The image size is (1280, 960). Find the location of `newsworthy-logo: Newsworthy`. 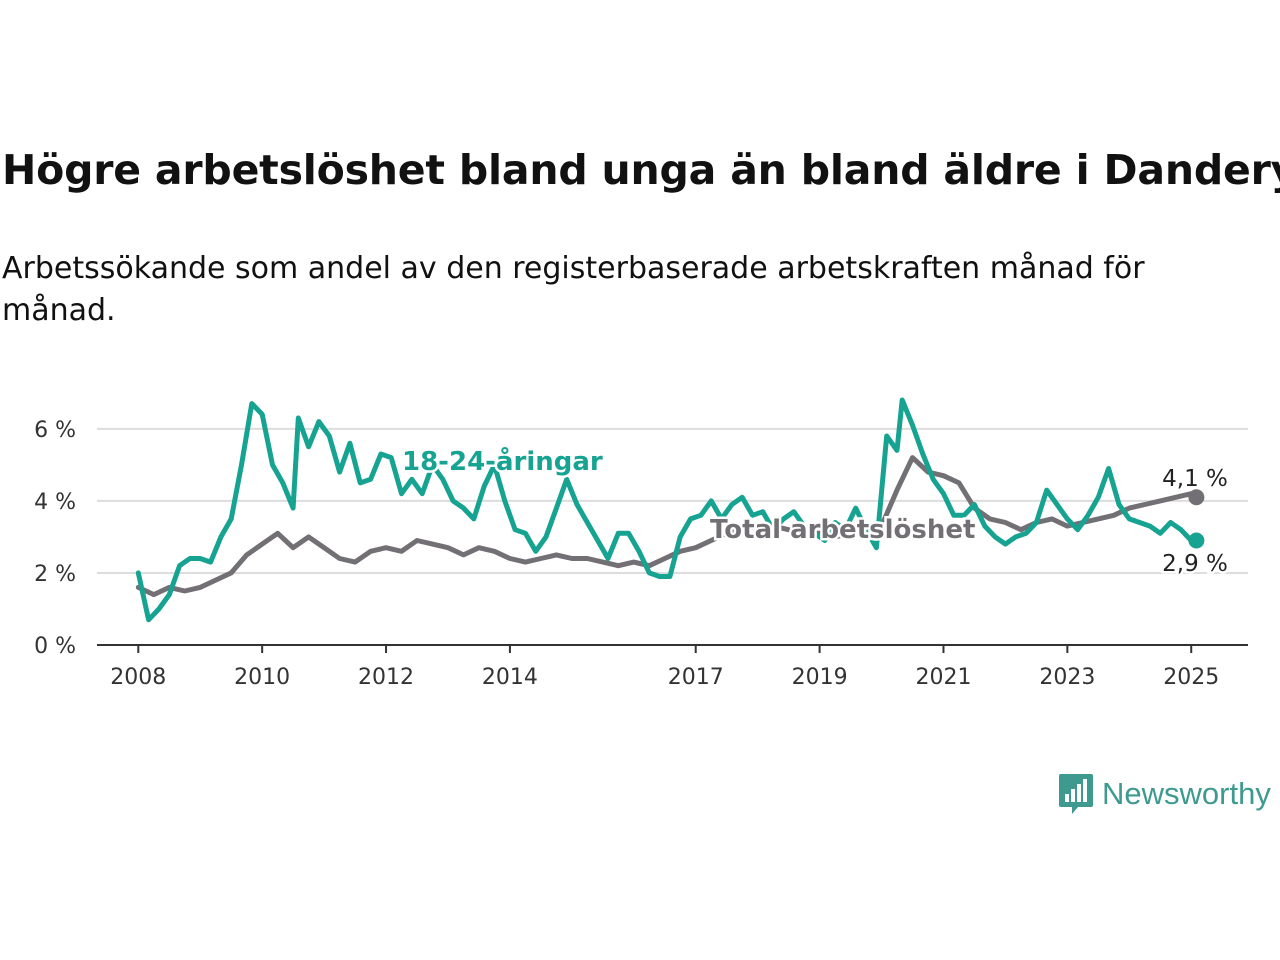

newsworthy-logo: Newsworthy is located at coordinates (1164, 794).